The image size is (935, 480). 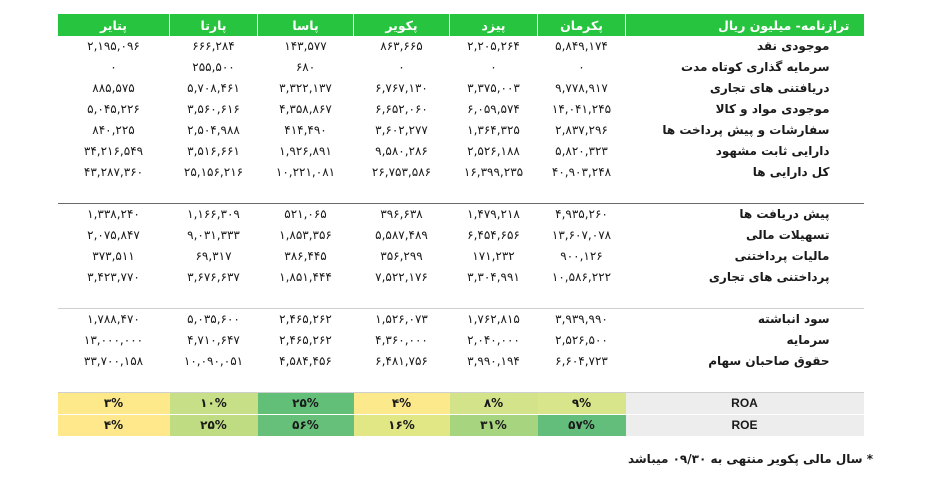 I want to click on liability-value: ۵,۵۸۷,۴۸۹, so click(x=401, y=235).